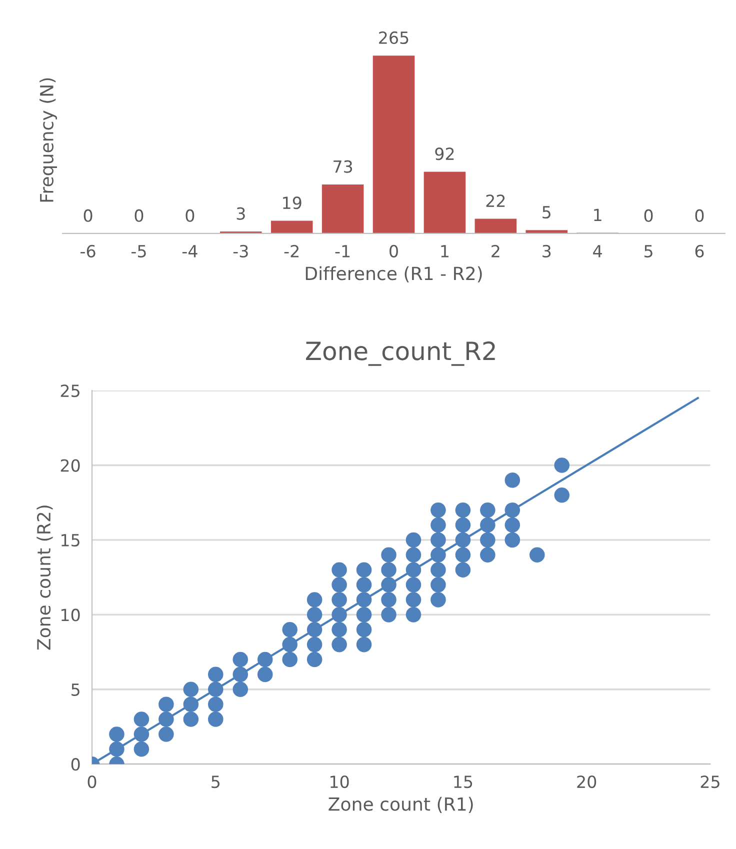 Image resolution: width=736 pixels, height=849 pixels. What do you see at coordinates (495, 200) in the screenshot?
I see `data-label: 22` at bounding box center [495, 200].